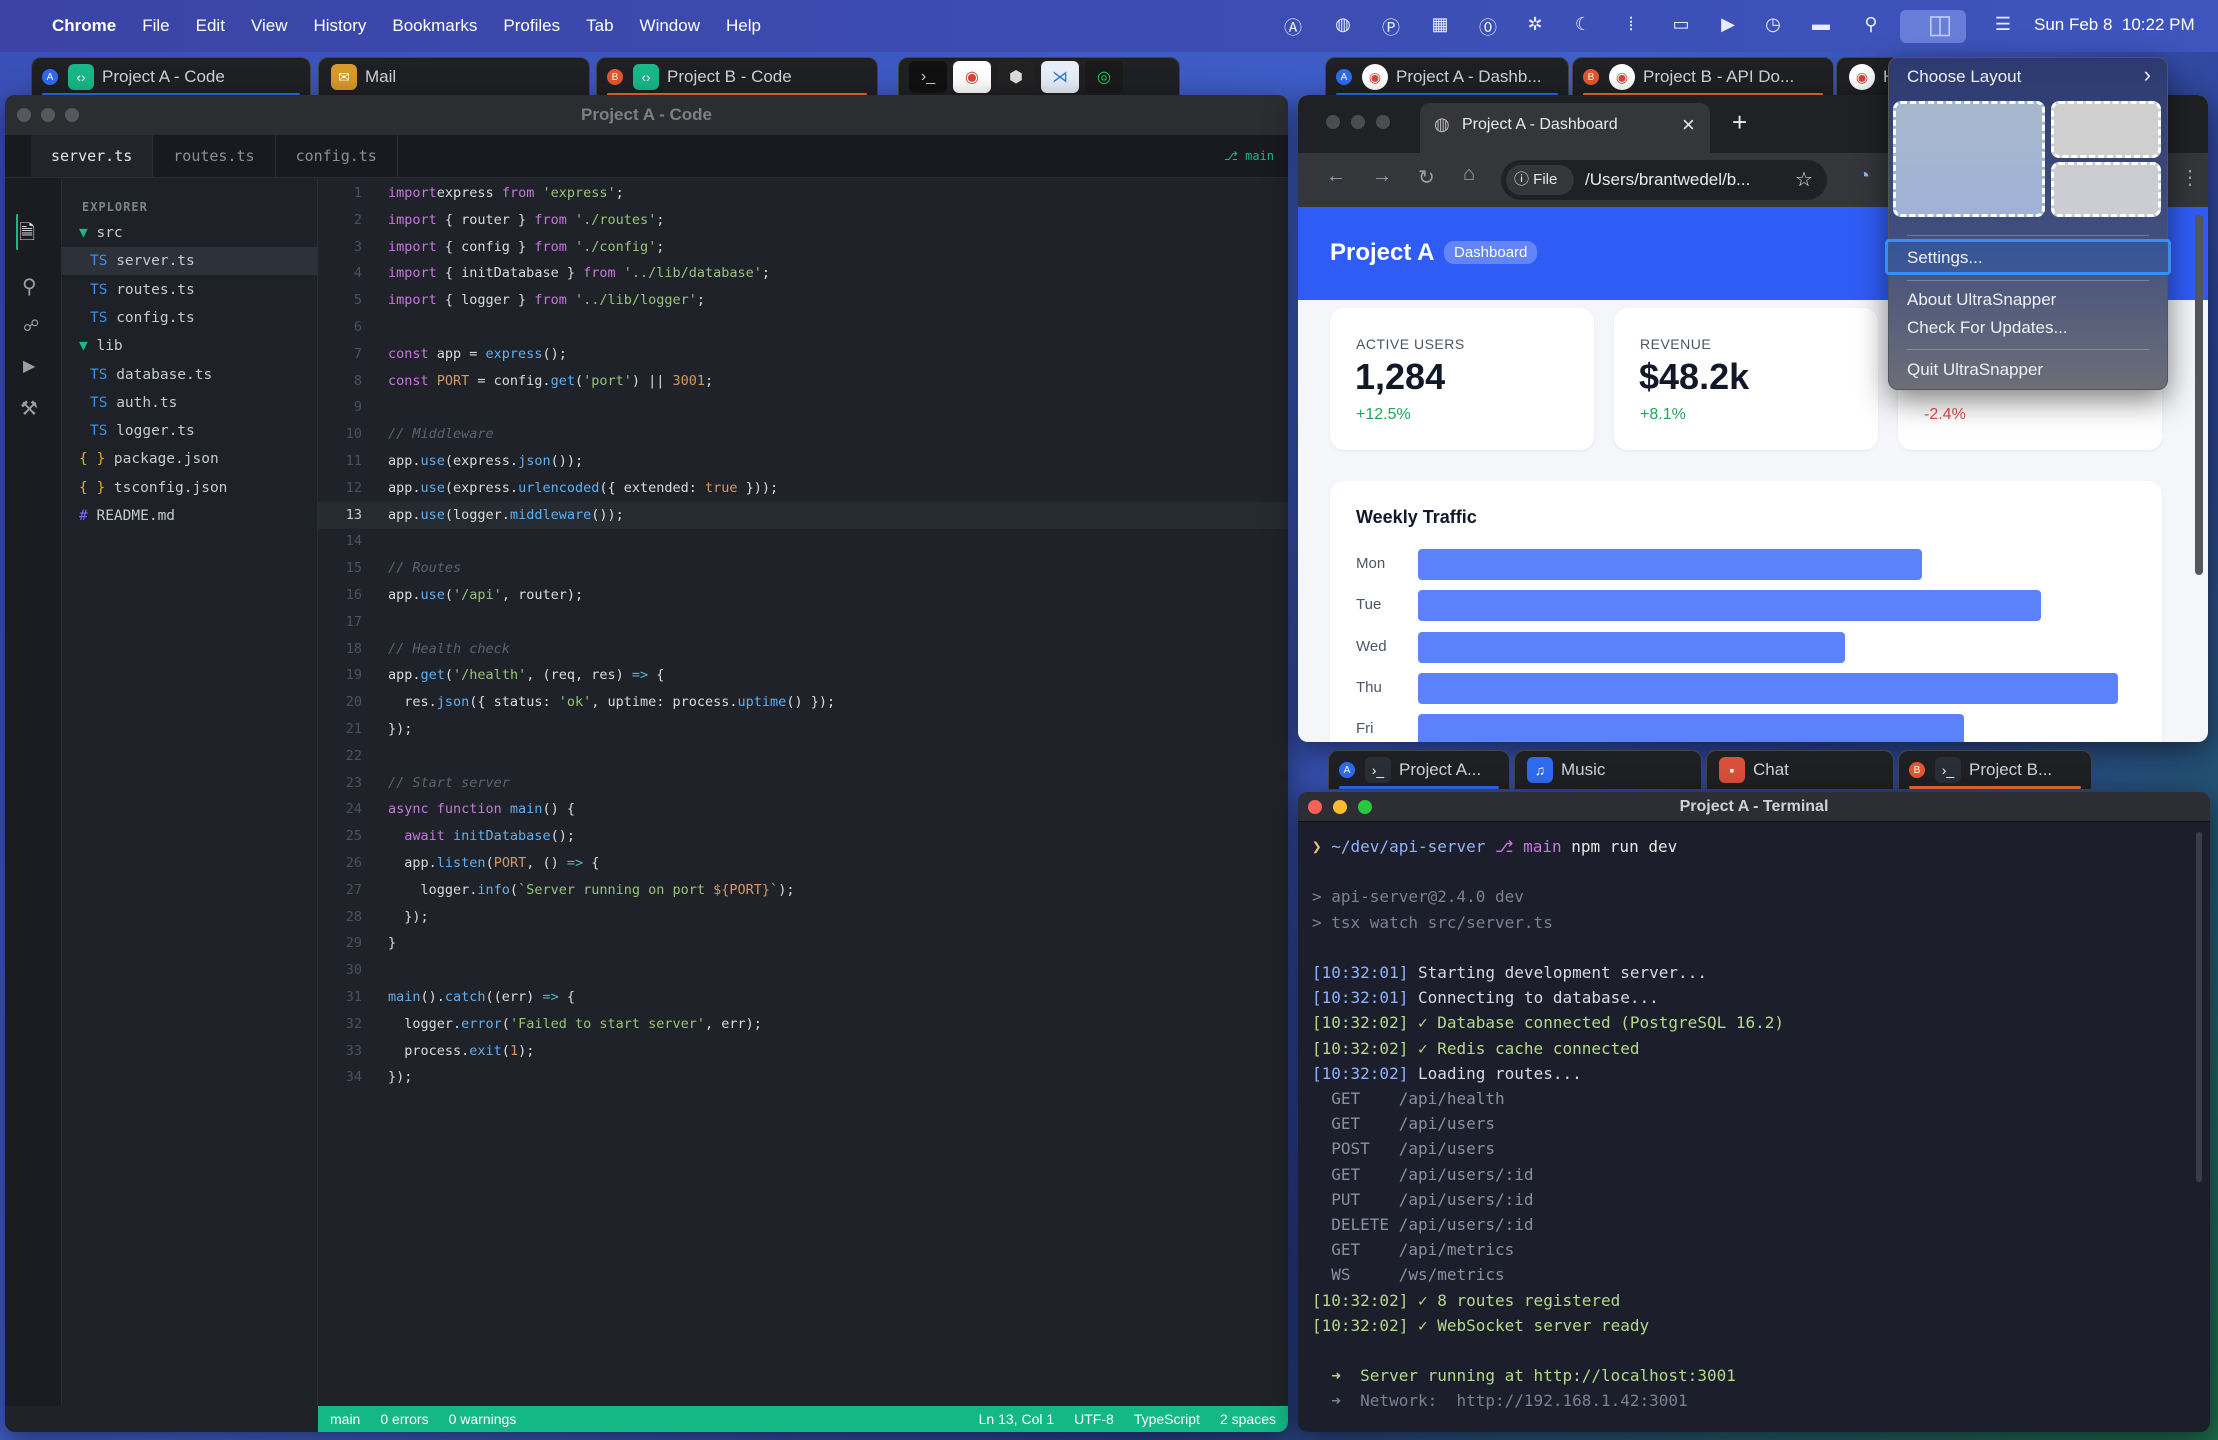 This screenshot has height=1440, width=2218. I want to click on tools-icon: ⚒, so click(29, 409).